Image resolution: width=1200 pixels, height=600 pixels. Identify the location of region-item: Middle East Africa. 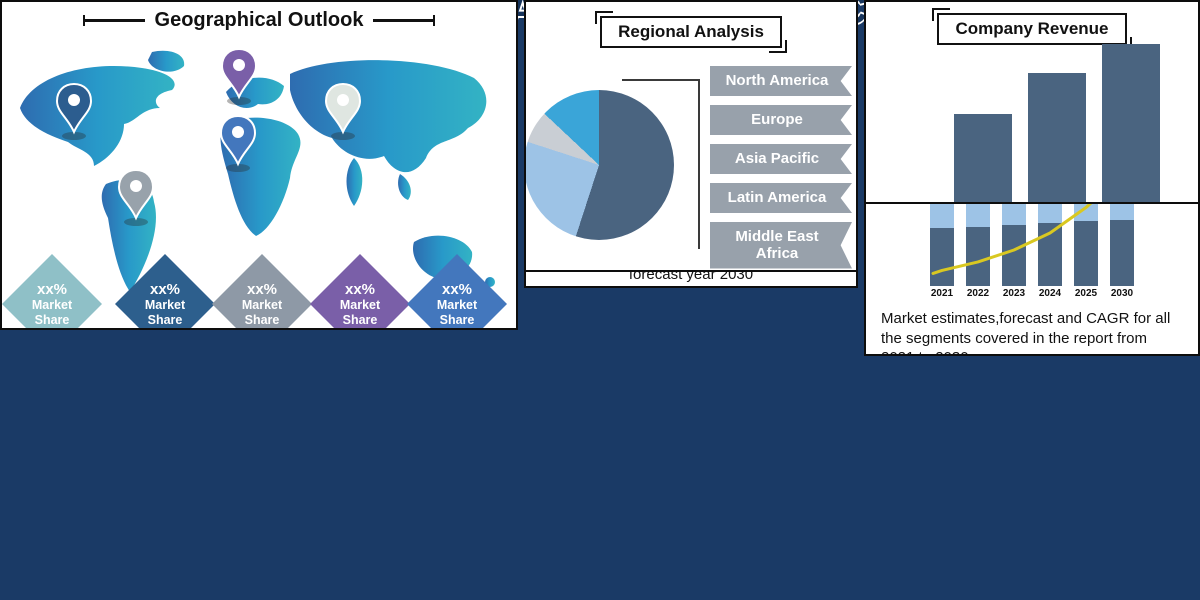
(781, 245).